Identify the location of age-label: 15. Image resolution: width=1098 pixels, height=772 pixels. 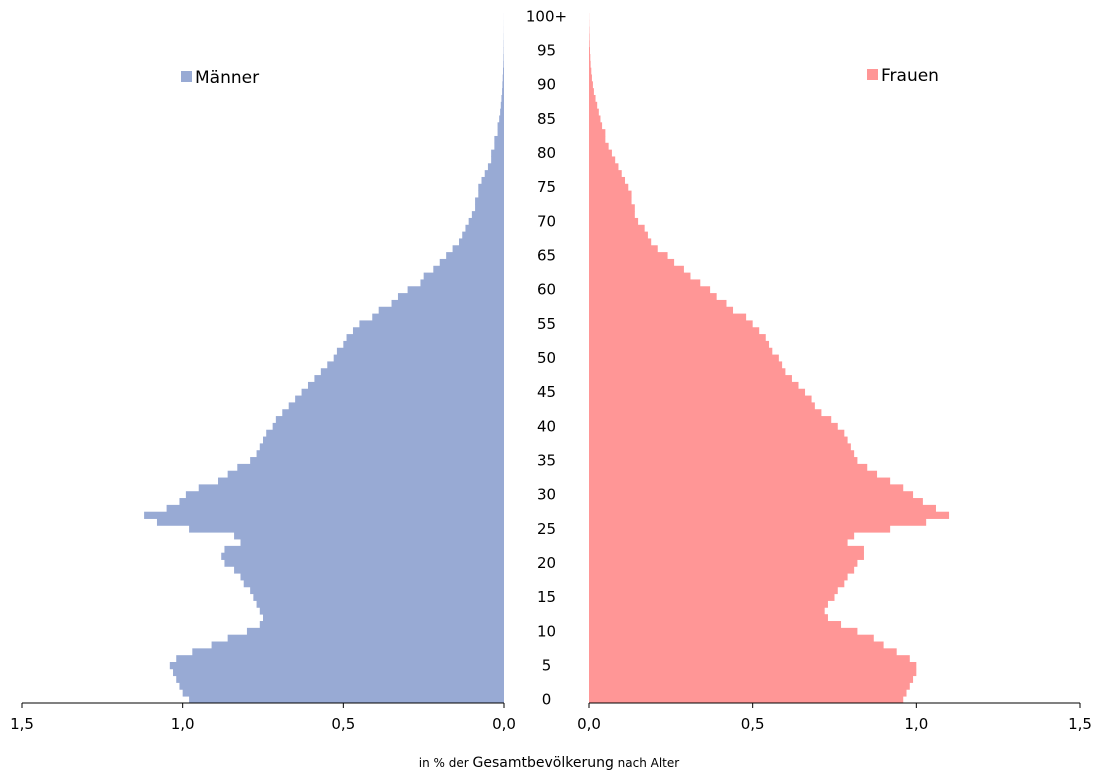
(546, 597).